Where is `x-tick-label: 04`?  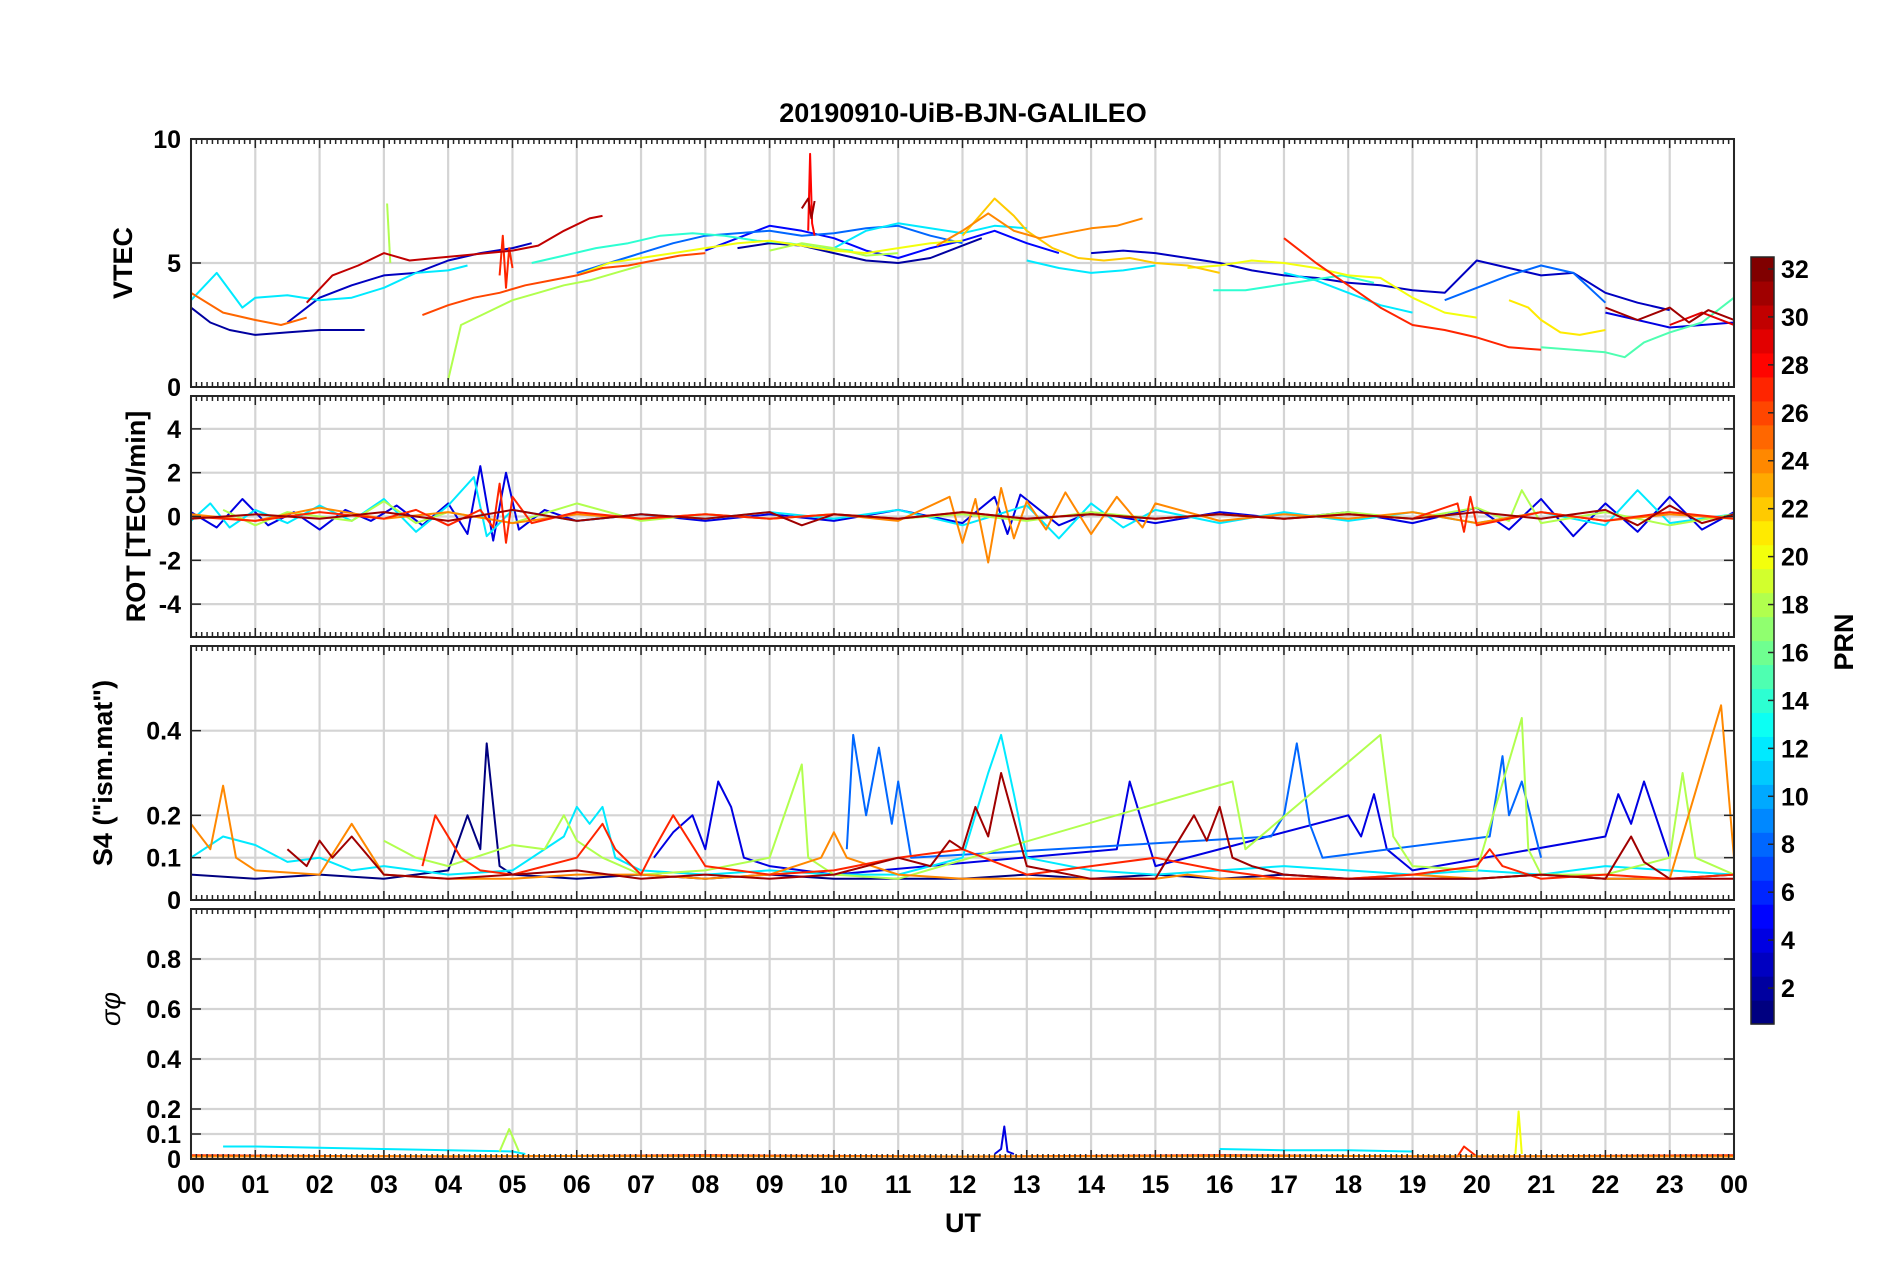
x-tick-label: 04 is located at coordinates (448, 1185).